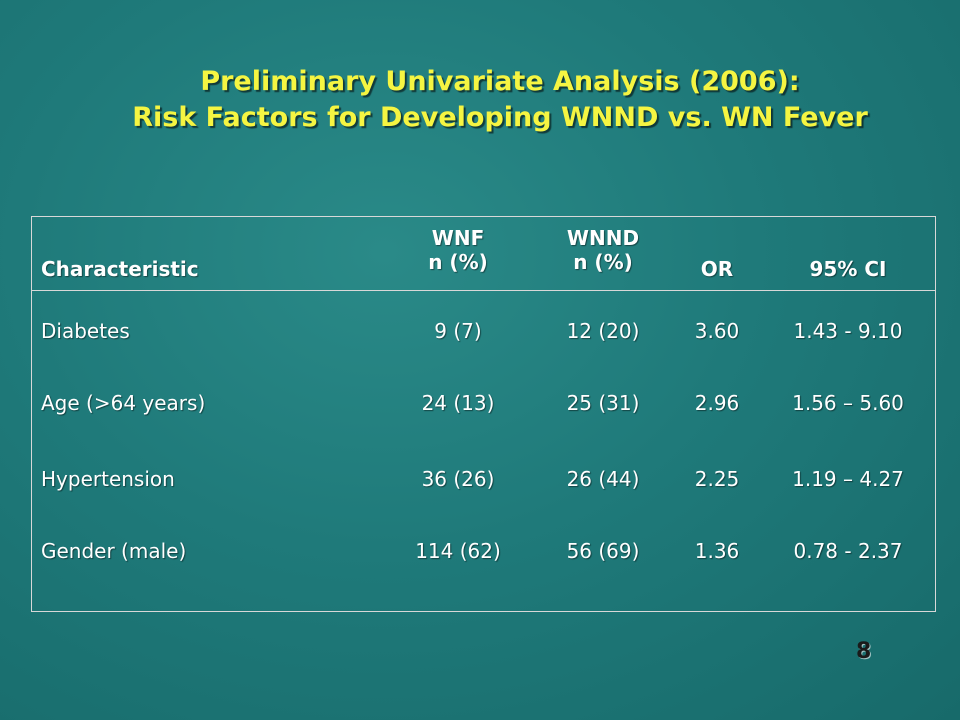  What do you see at coordinates (458, 479) in the screenshot?
I see `cell-wnf: 36 (26)` at bounding box center [458, 479].